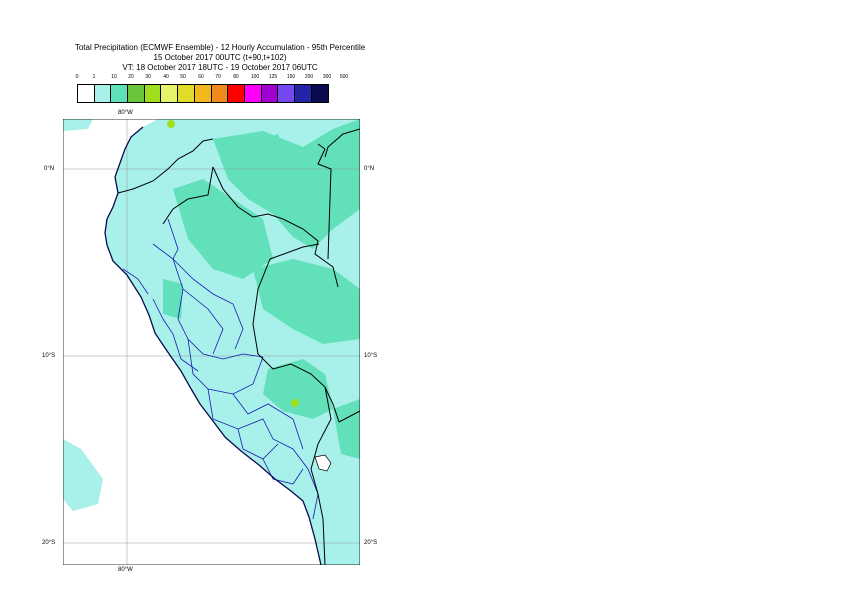 Image resolution: width=842 pixels, height=596 pixels. Describe the element at coordinates (371, 356) in the screenshot. I see `lat-label-right: 10°S` at that location.